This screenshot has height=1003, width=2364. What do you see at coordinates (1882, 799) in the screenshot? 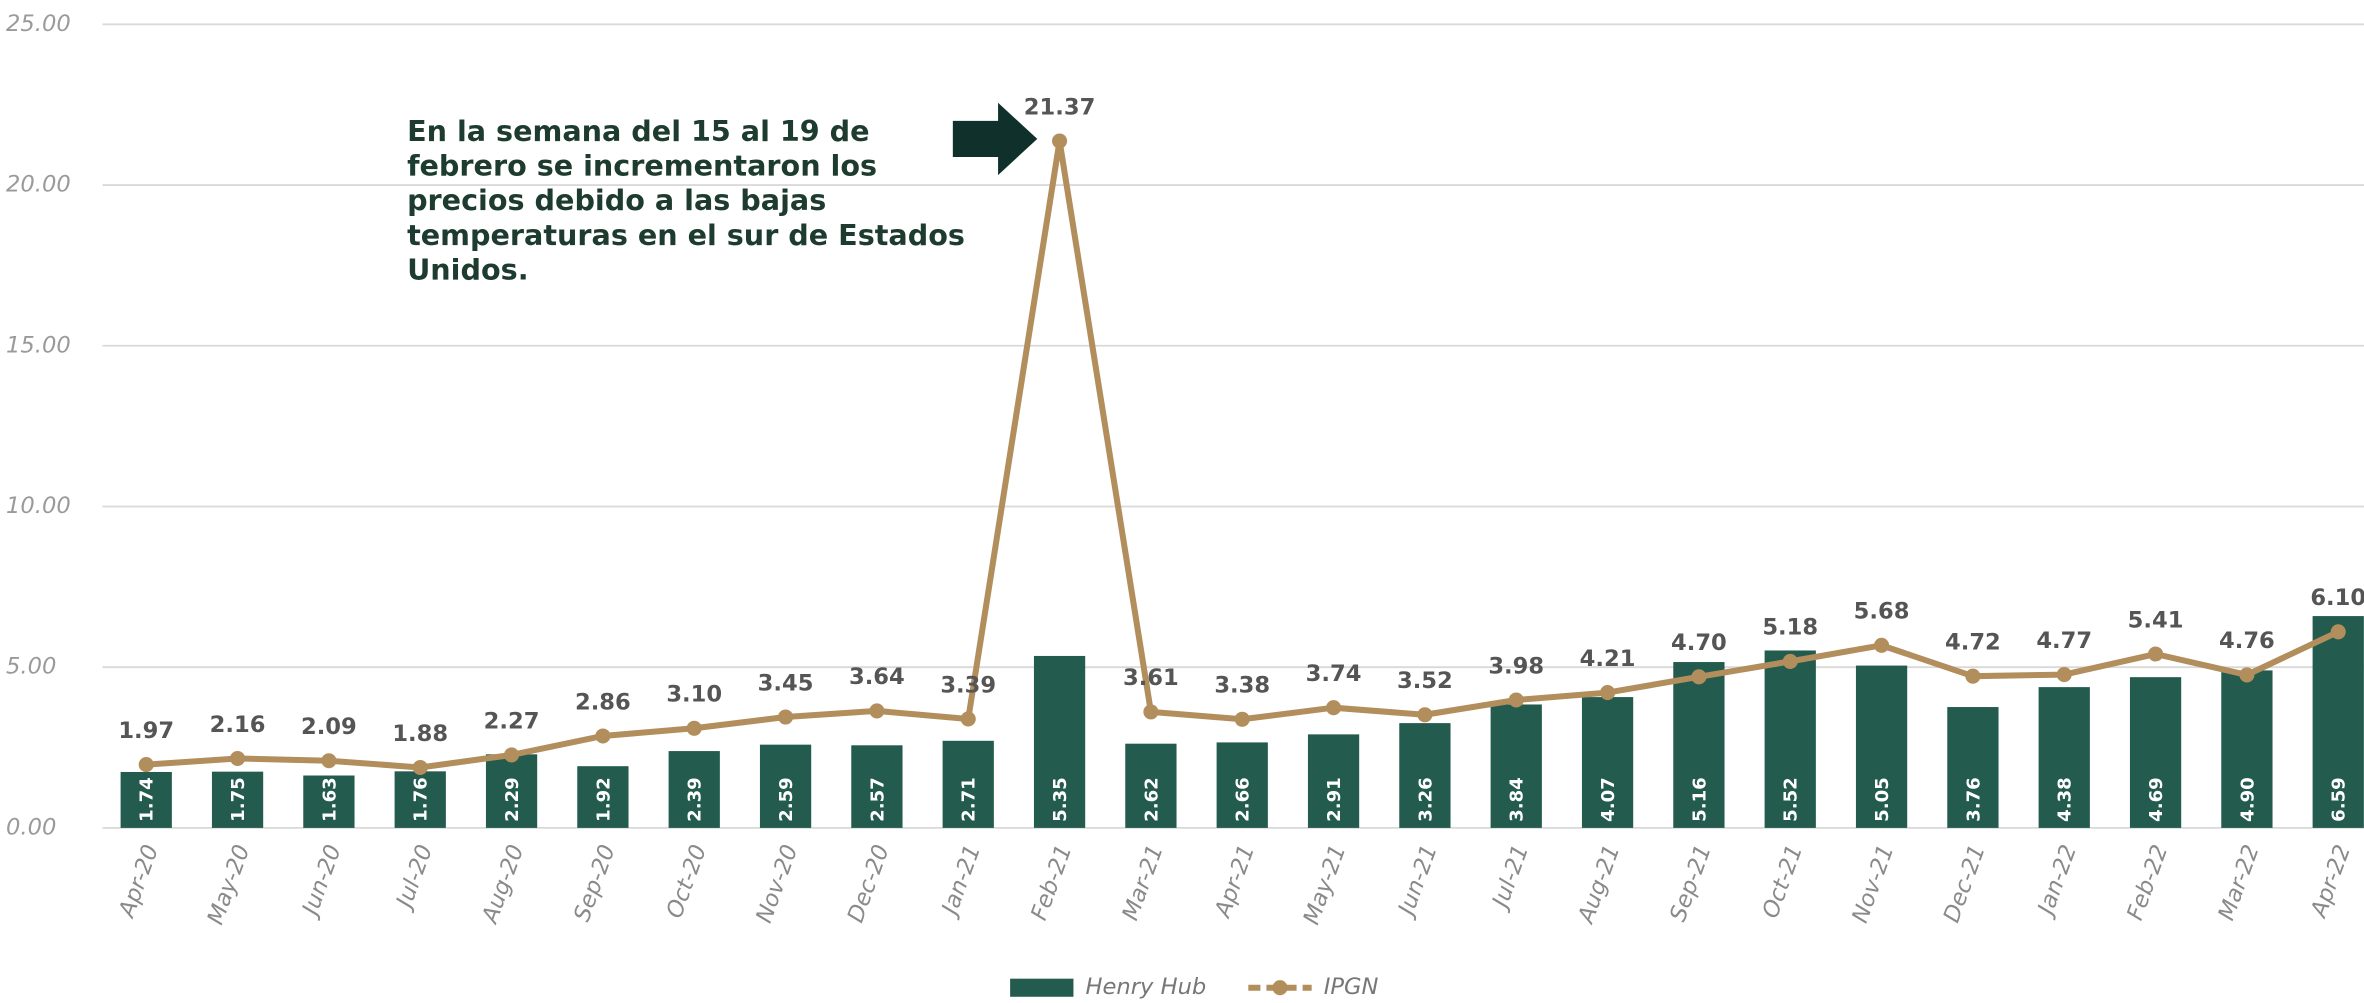
I see `bar-value-label: 5.05` at bounding box center [1882, 799].